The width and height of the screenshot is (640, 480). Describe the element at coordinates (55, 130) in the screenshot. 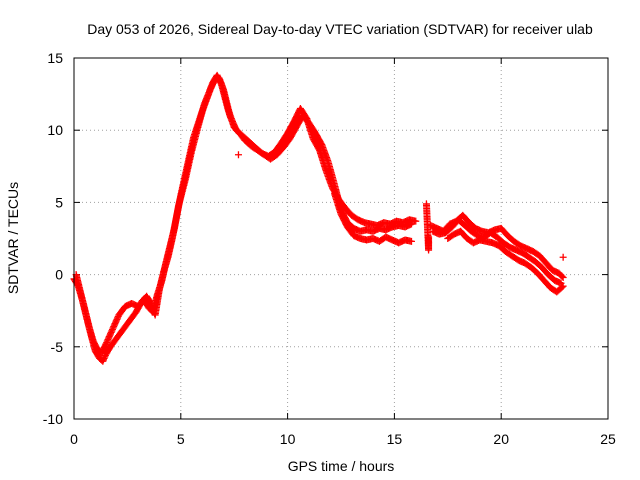

I see `y-tick-label: 10` at that location.